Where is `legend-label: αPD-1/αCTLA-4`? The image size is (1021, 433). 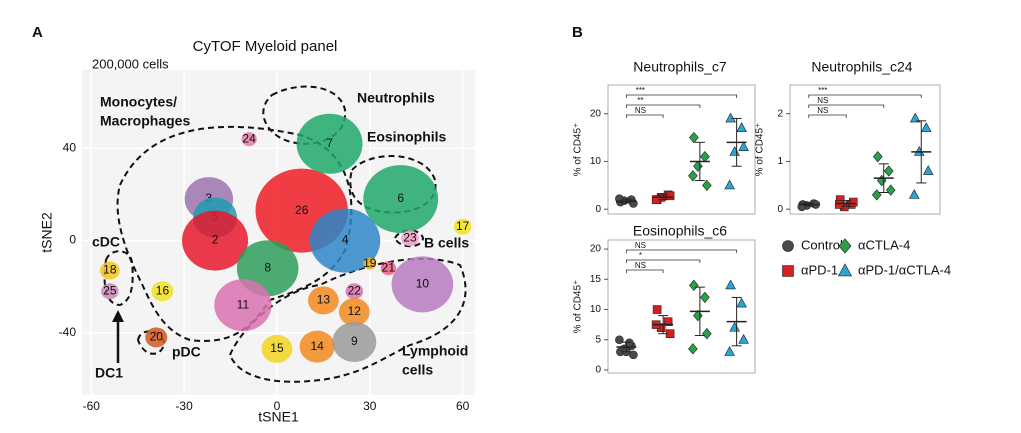 legend-label: αPD-1/αCTLA-4 is located at coordinates (904, 269).